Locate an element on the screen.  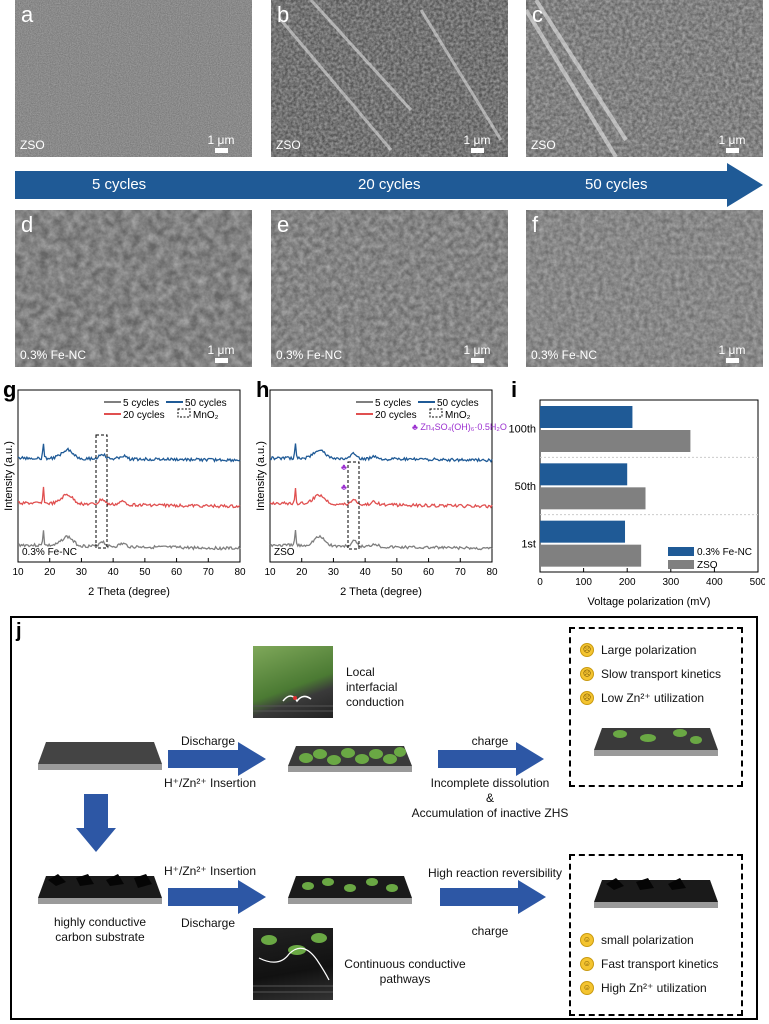
continuous-label-2: pathways is located at coordinates (405, 979).